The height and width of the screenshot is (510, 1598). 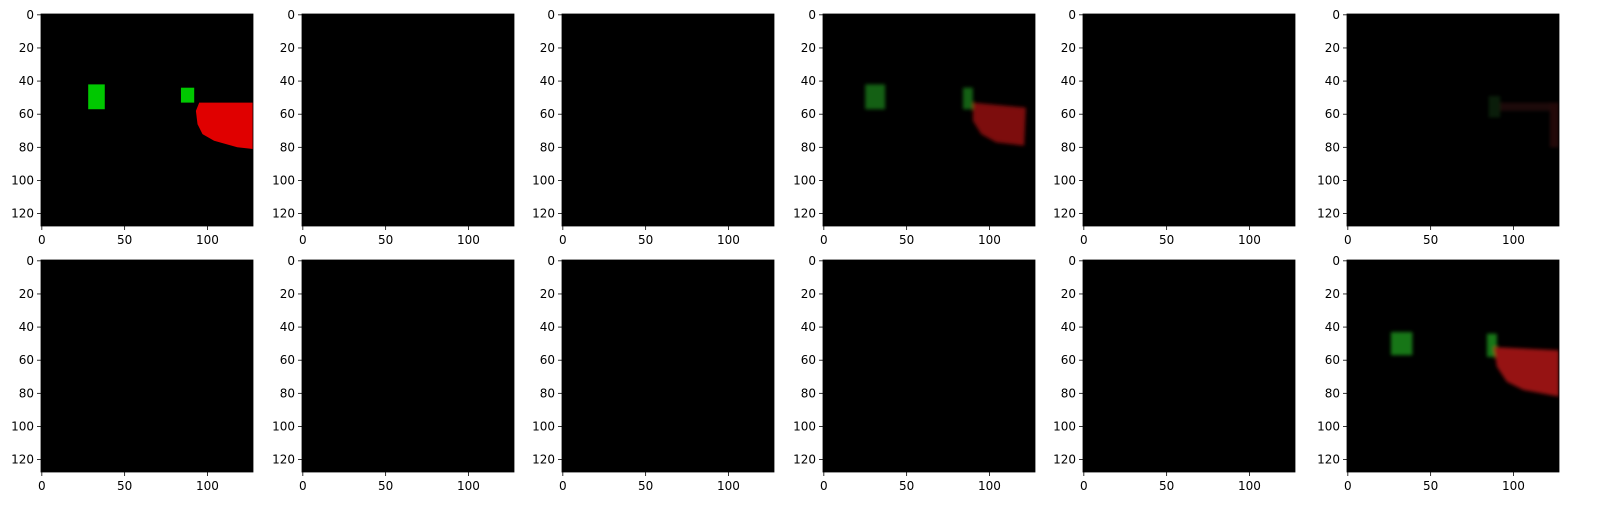 What do you see at coordinates (653, 373) in the screenshot?
I see `panel-9: 0 50 100 0 20 40 60 80 100 120` at bounding box center [653, 373].